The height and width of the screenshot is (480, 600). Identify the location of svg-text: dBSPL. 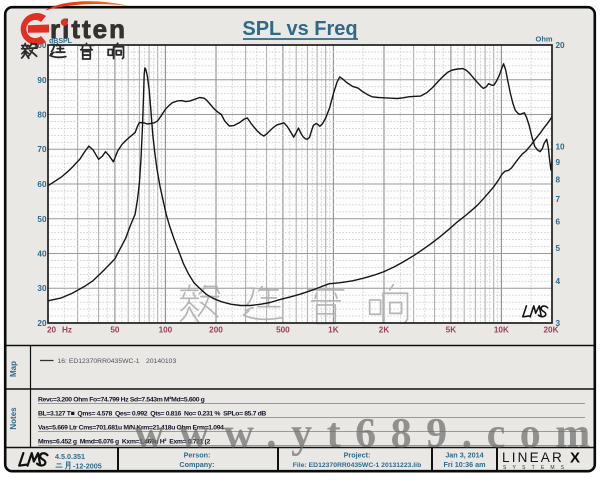
(61, 41).